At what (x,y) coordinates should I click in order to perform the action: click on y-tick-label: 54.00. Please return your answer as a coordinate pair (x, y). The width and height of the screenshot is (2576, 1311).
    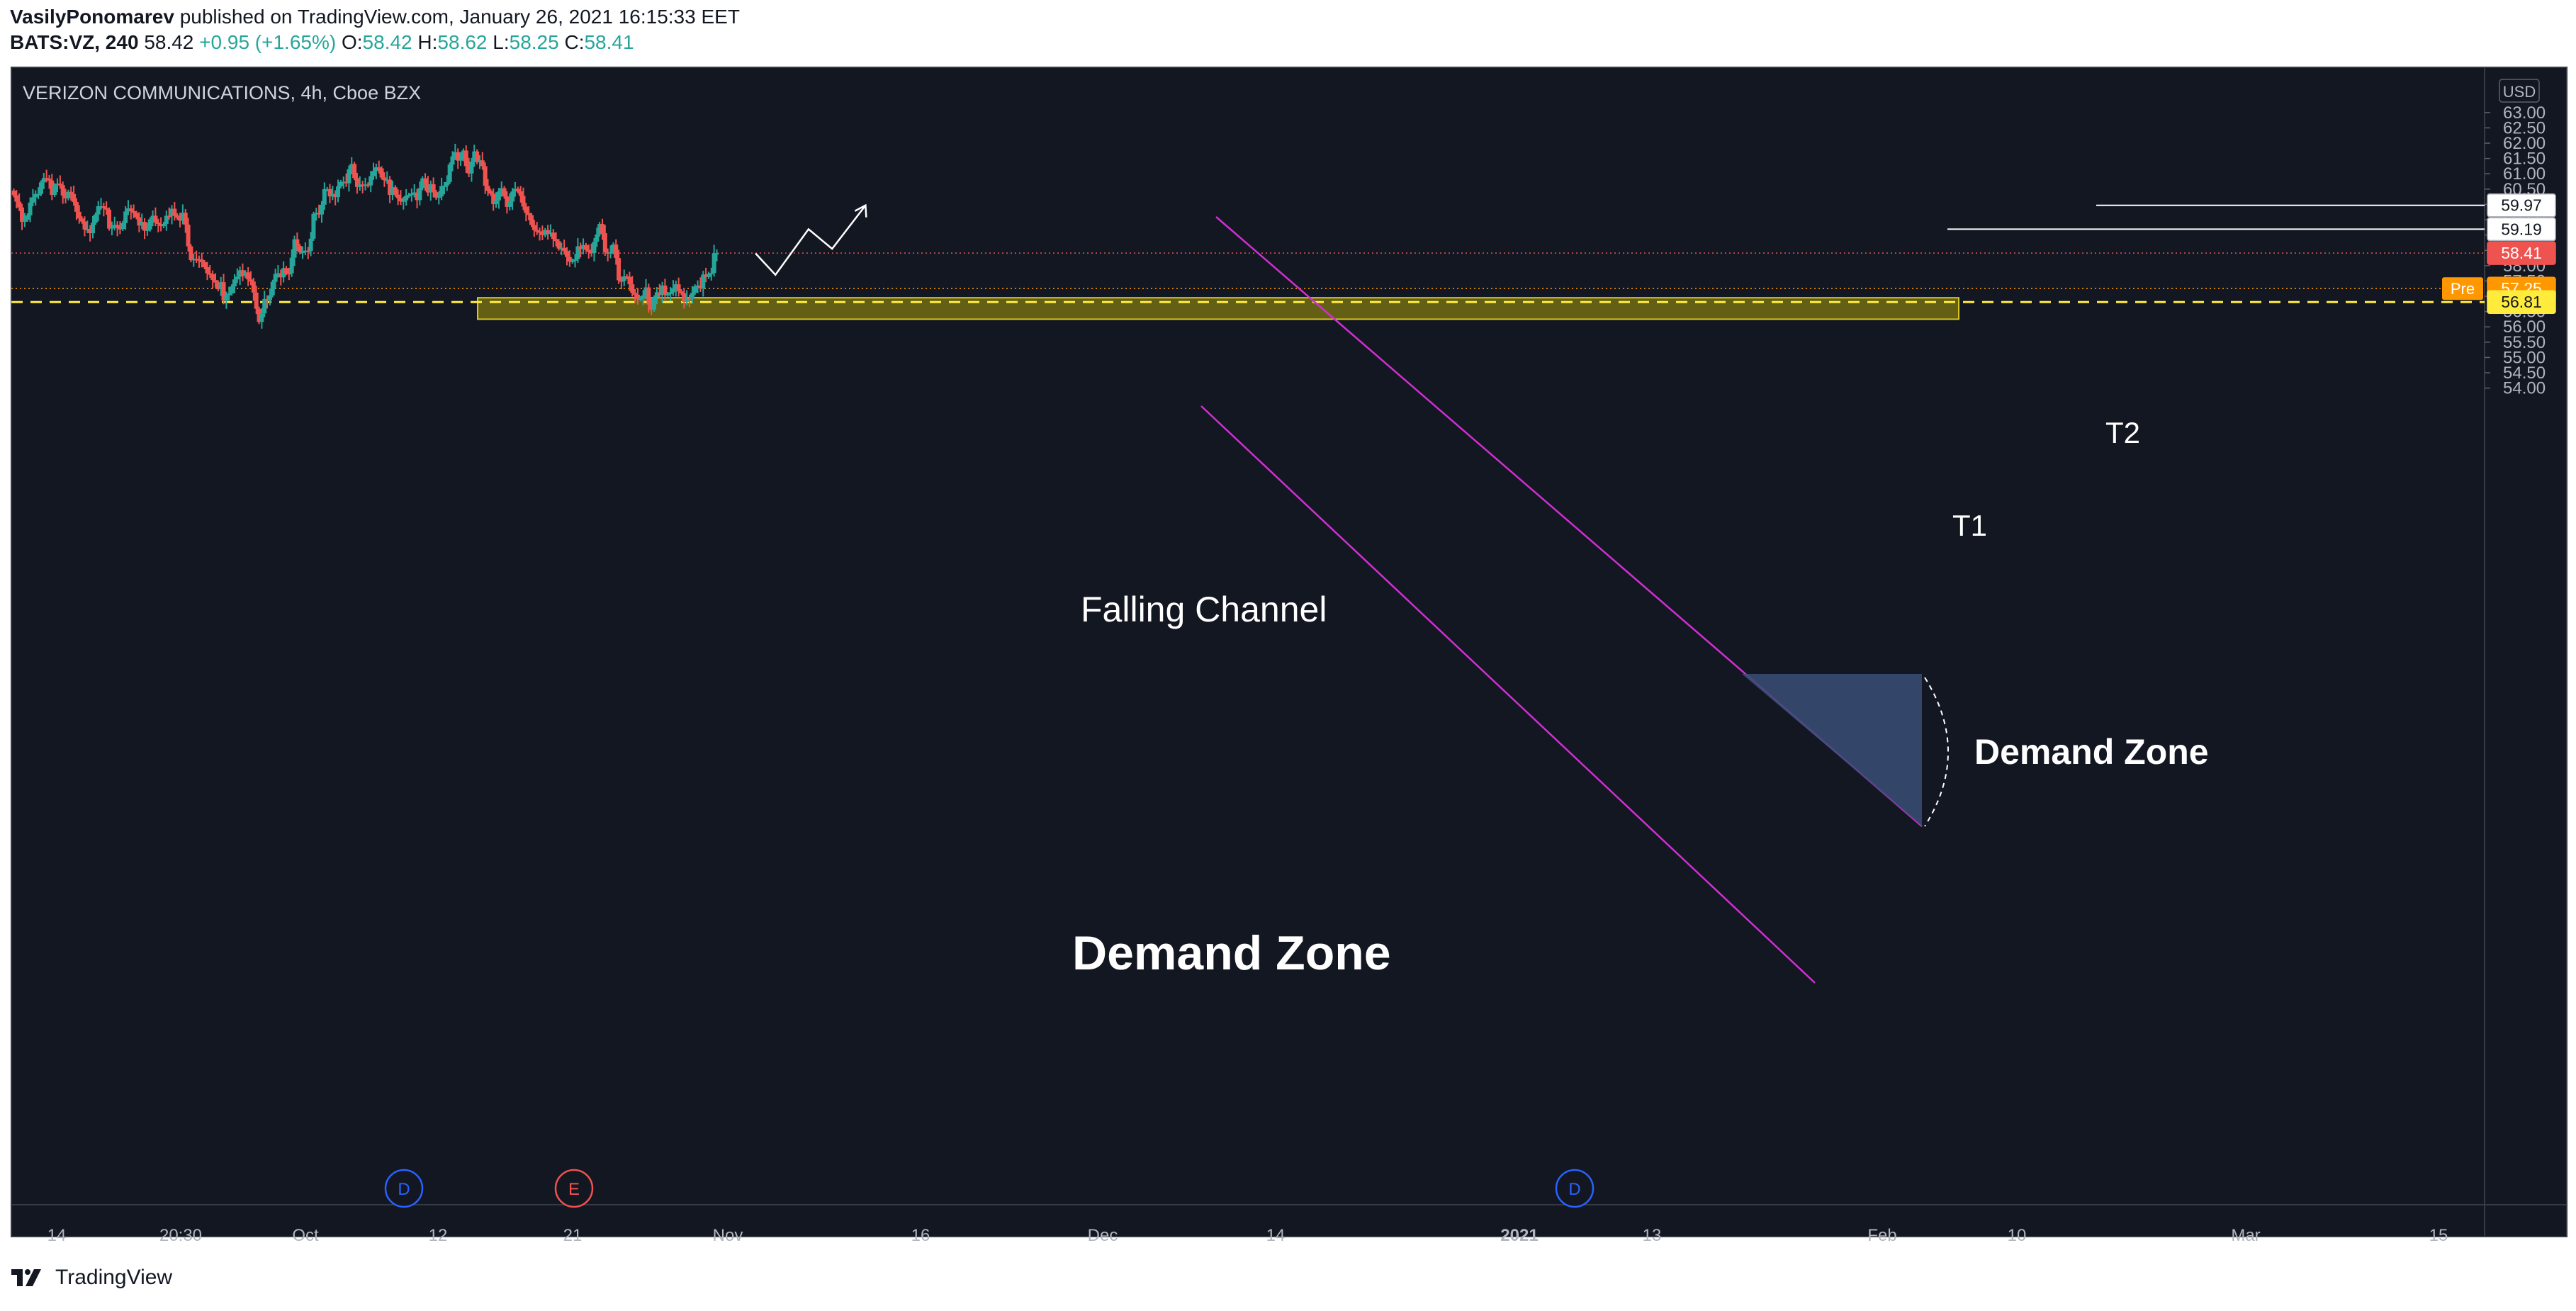
    Looking at the image, I should click on (2524, 388).